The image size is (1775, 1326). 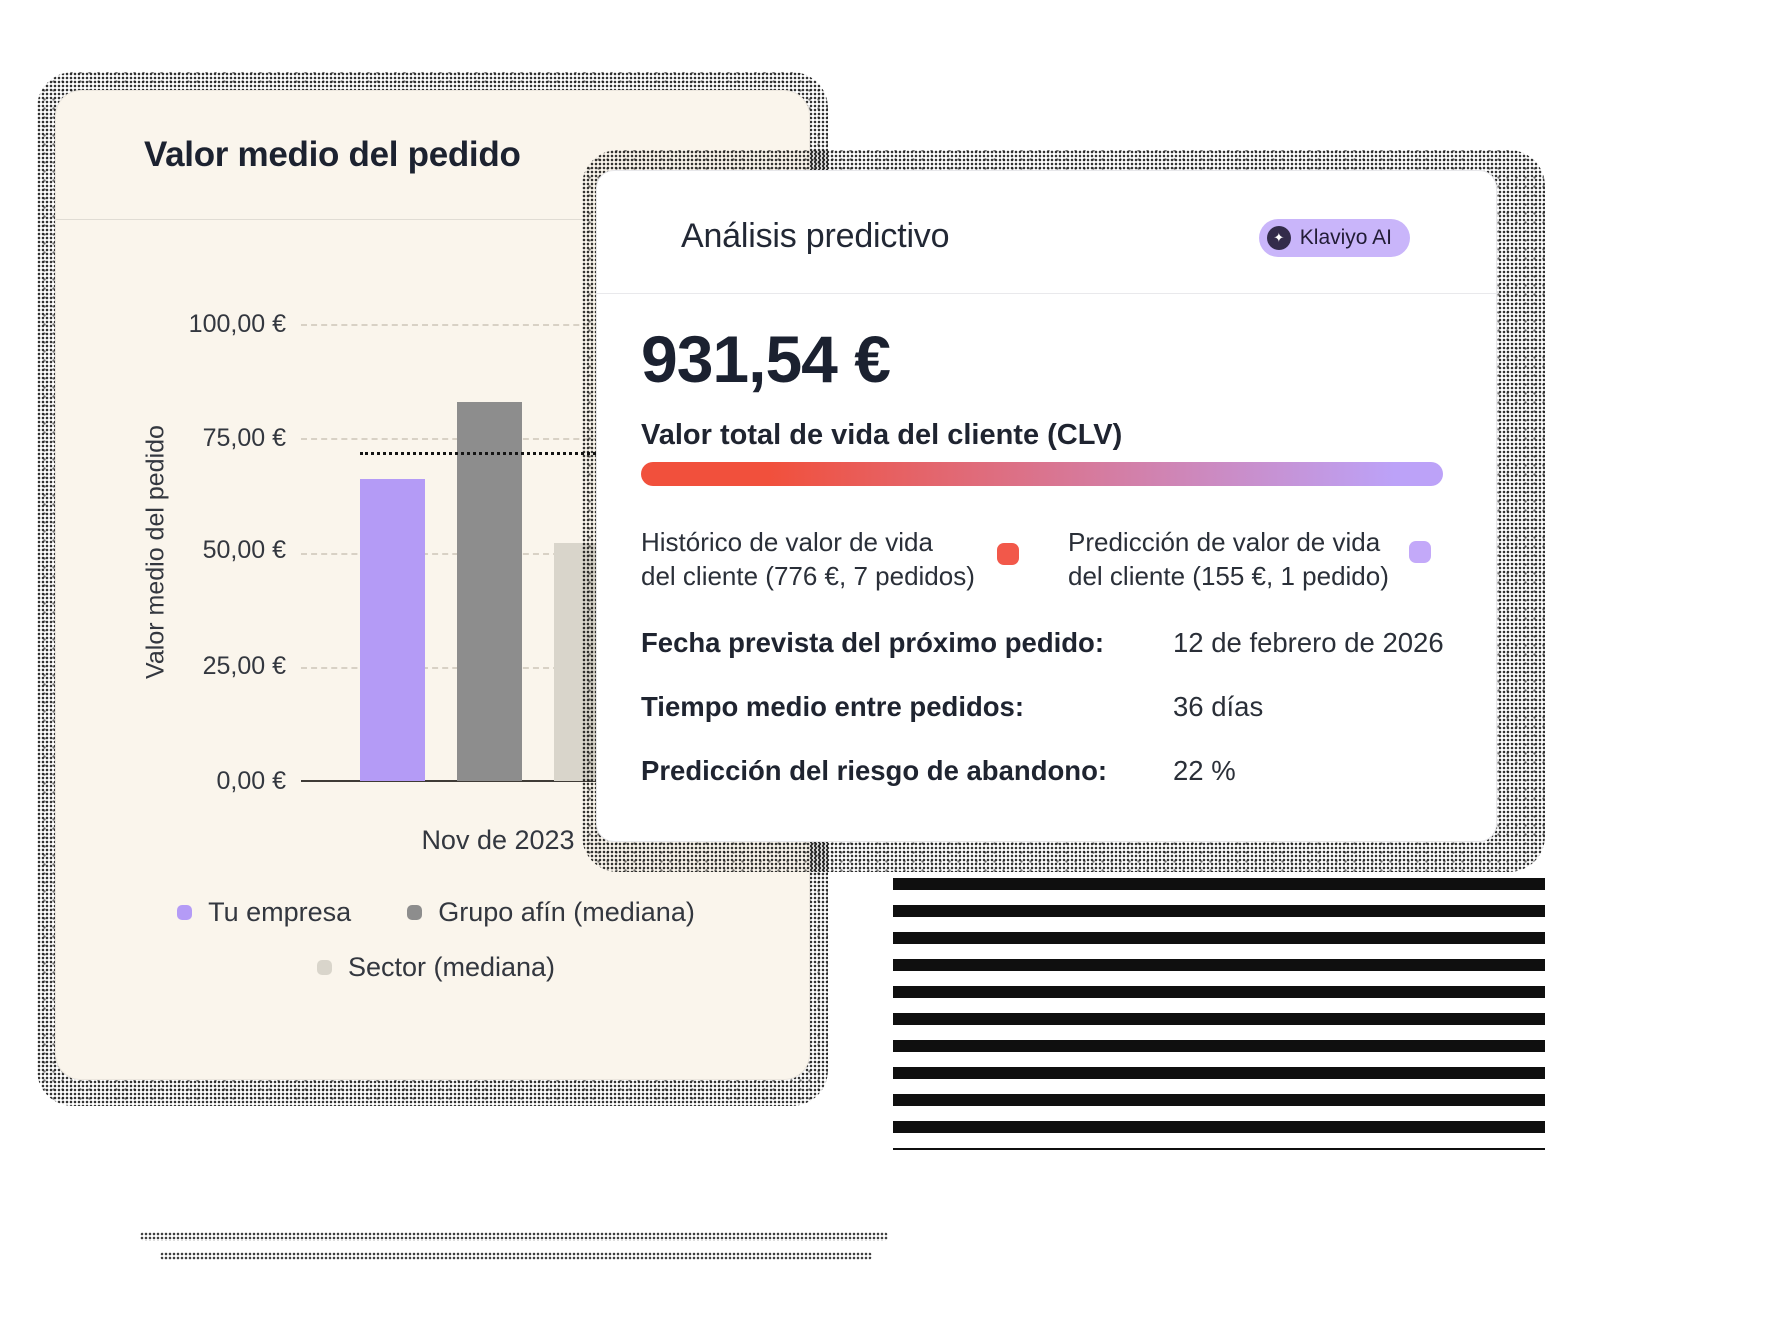 What do you see at coordinates (1219, 1014) in the screenshot?
I see `halftone-stripe-decoration` at bounding box center [1219, 1014].